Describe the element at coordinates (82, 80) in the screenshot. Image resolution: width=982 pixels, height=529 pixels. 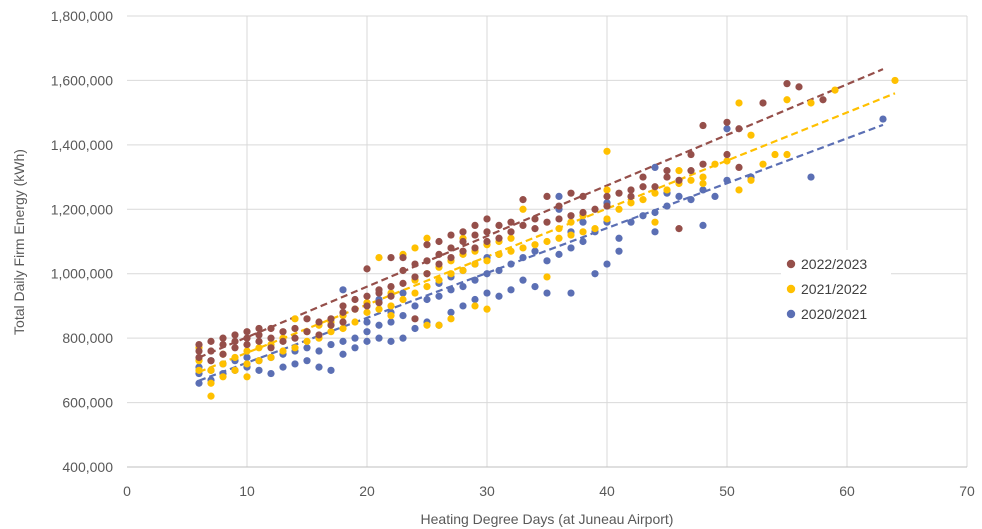
I see `y-tick-label: 1,600,000` at that location.